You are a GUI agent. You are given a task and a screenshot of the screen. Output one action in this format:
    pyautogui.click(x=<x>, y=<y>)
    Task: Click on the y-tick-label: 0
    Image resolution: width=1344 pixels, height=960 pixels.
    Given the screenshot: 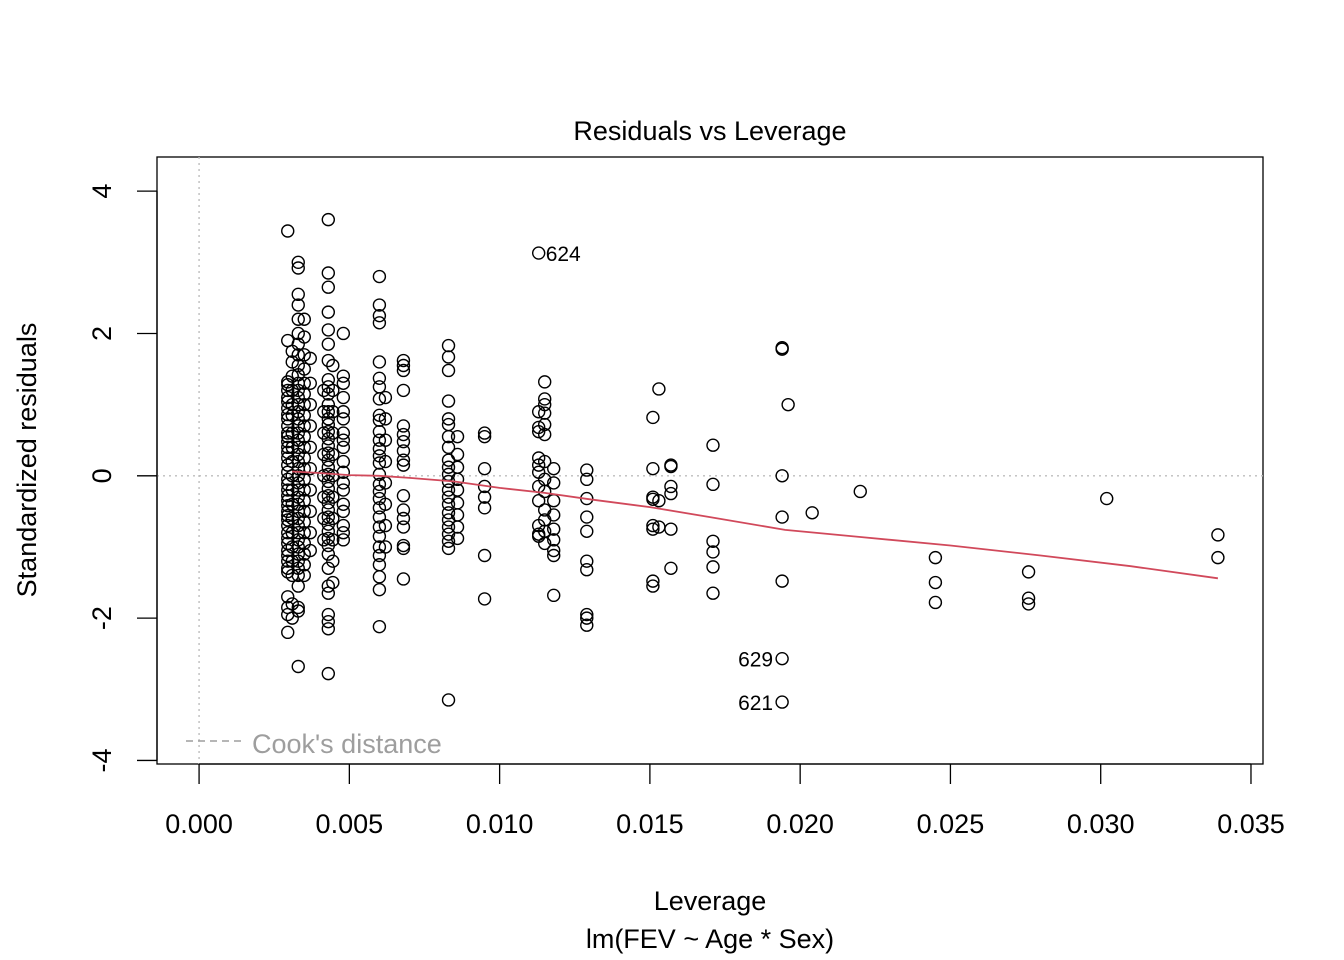 What is the action you would take?
    pyautogui.click(x=102, y=475)
    